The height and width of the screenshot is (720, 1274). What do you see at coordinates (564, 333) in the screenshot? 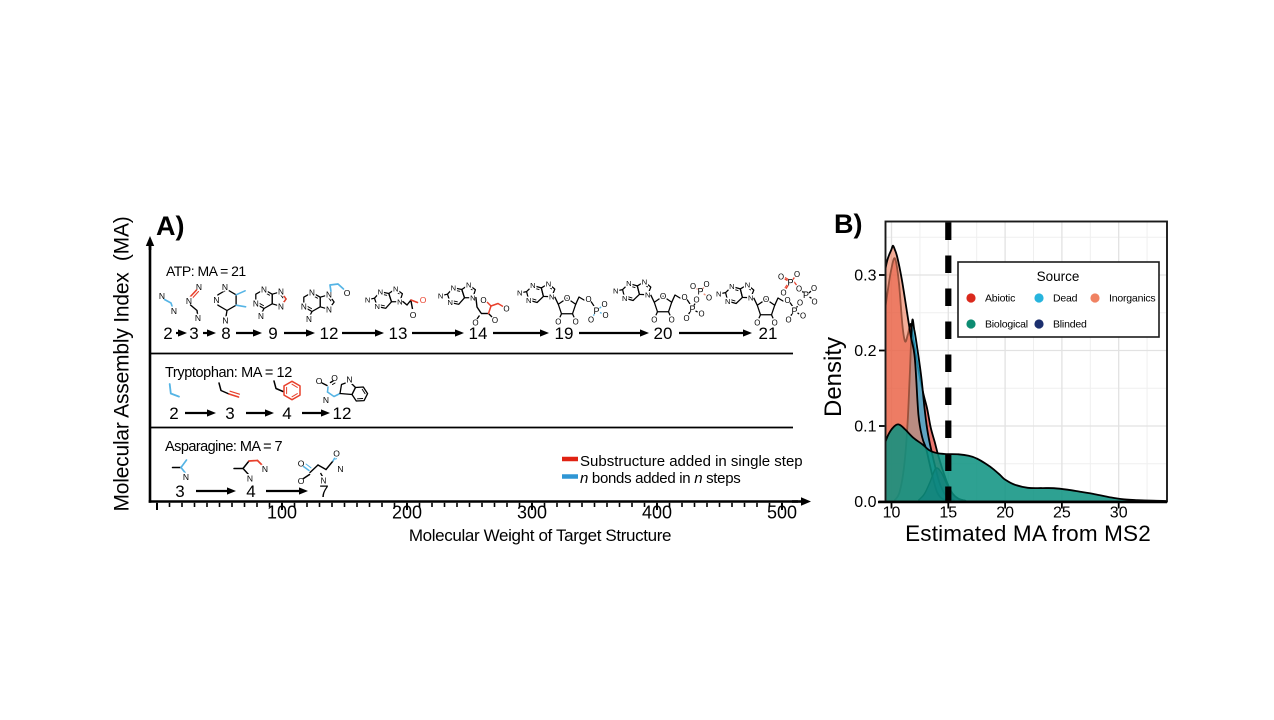
I see `svg-text: 19` at bounding box center [564, 333].